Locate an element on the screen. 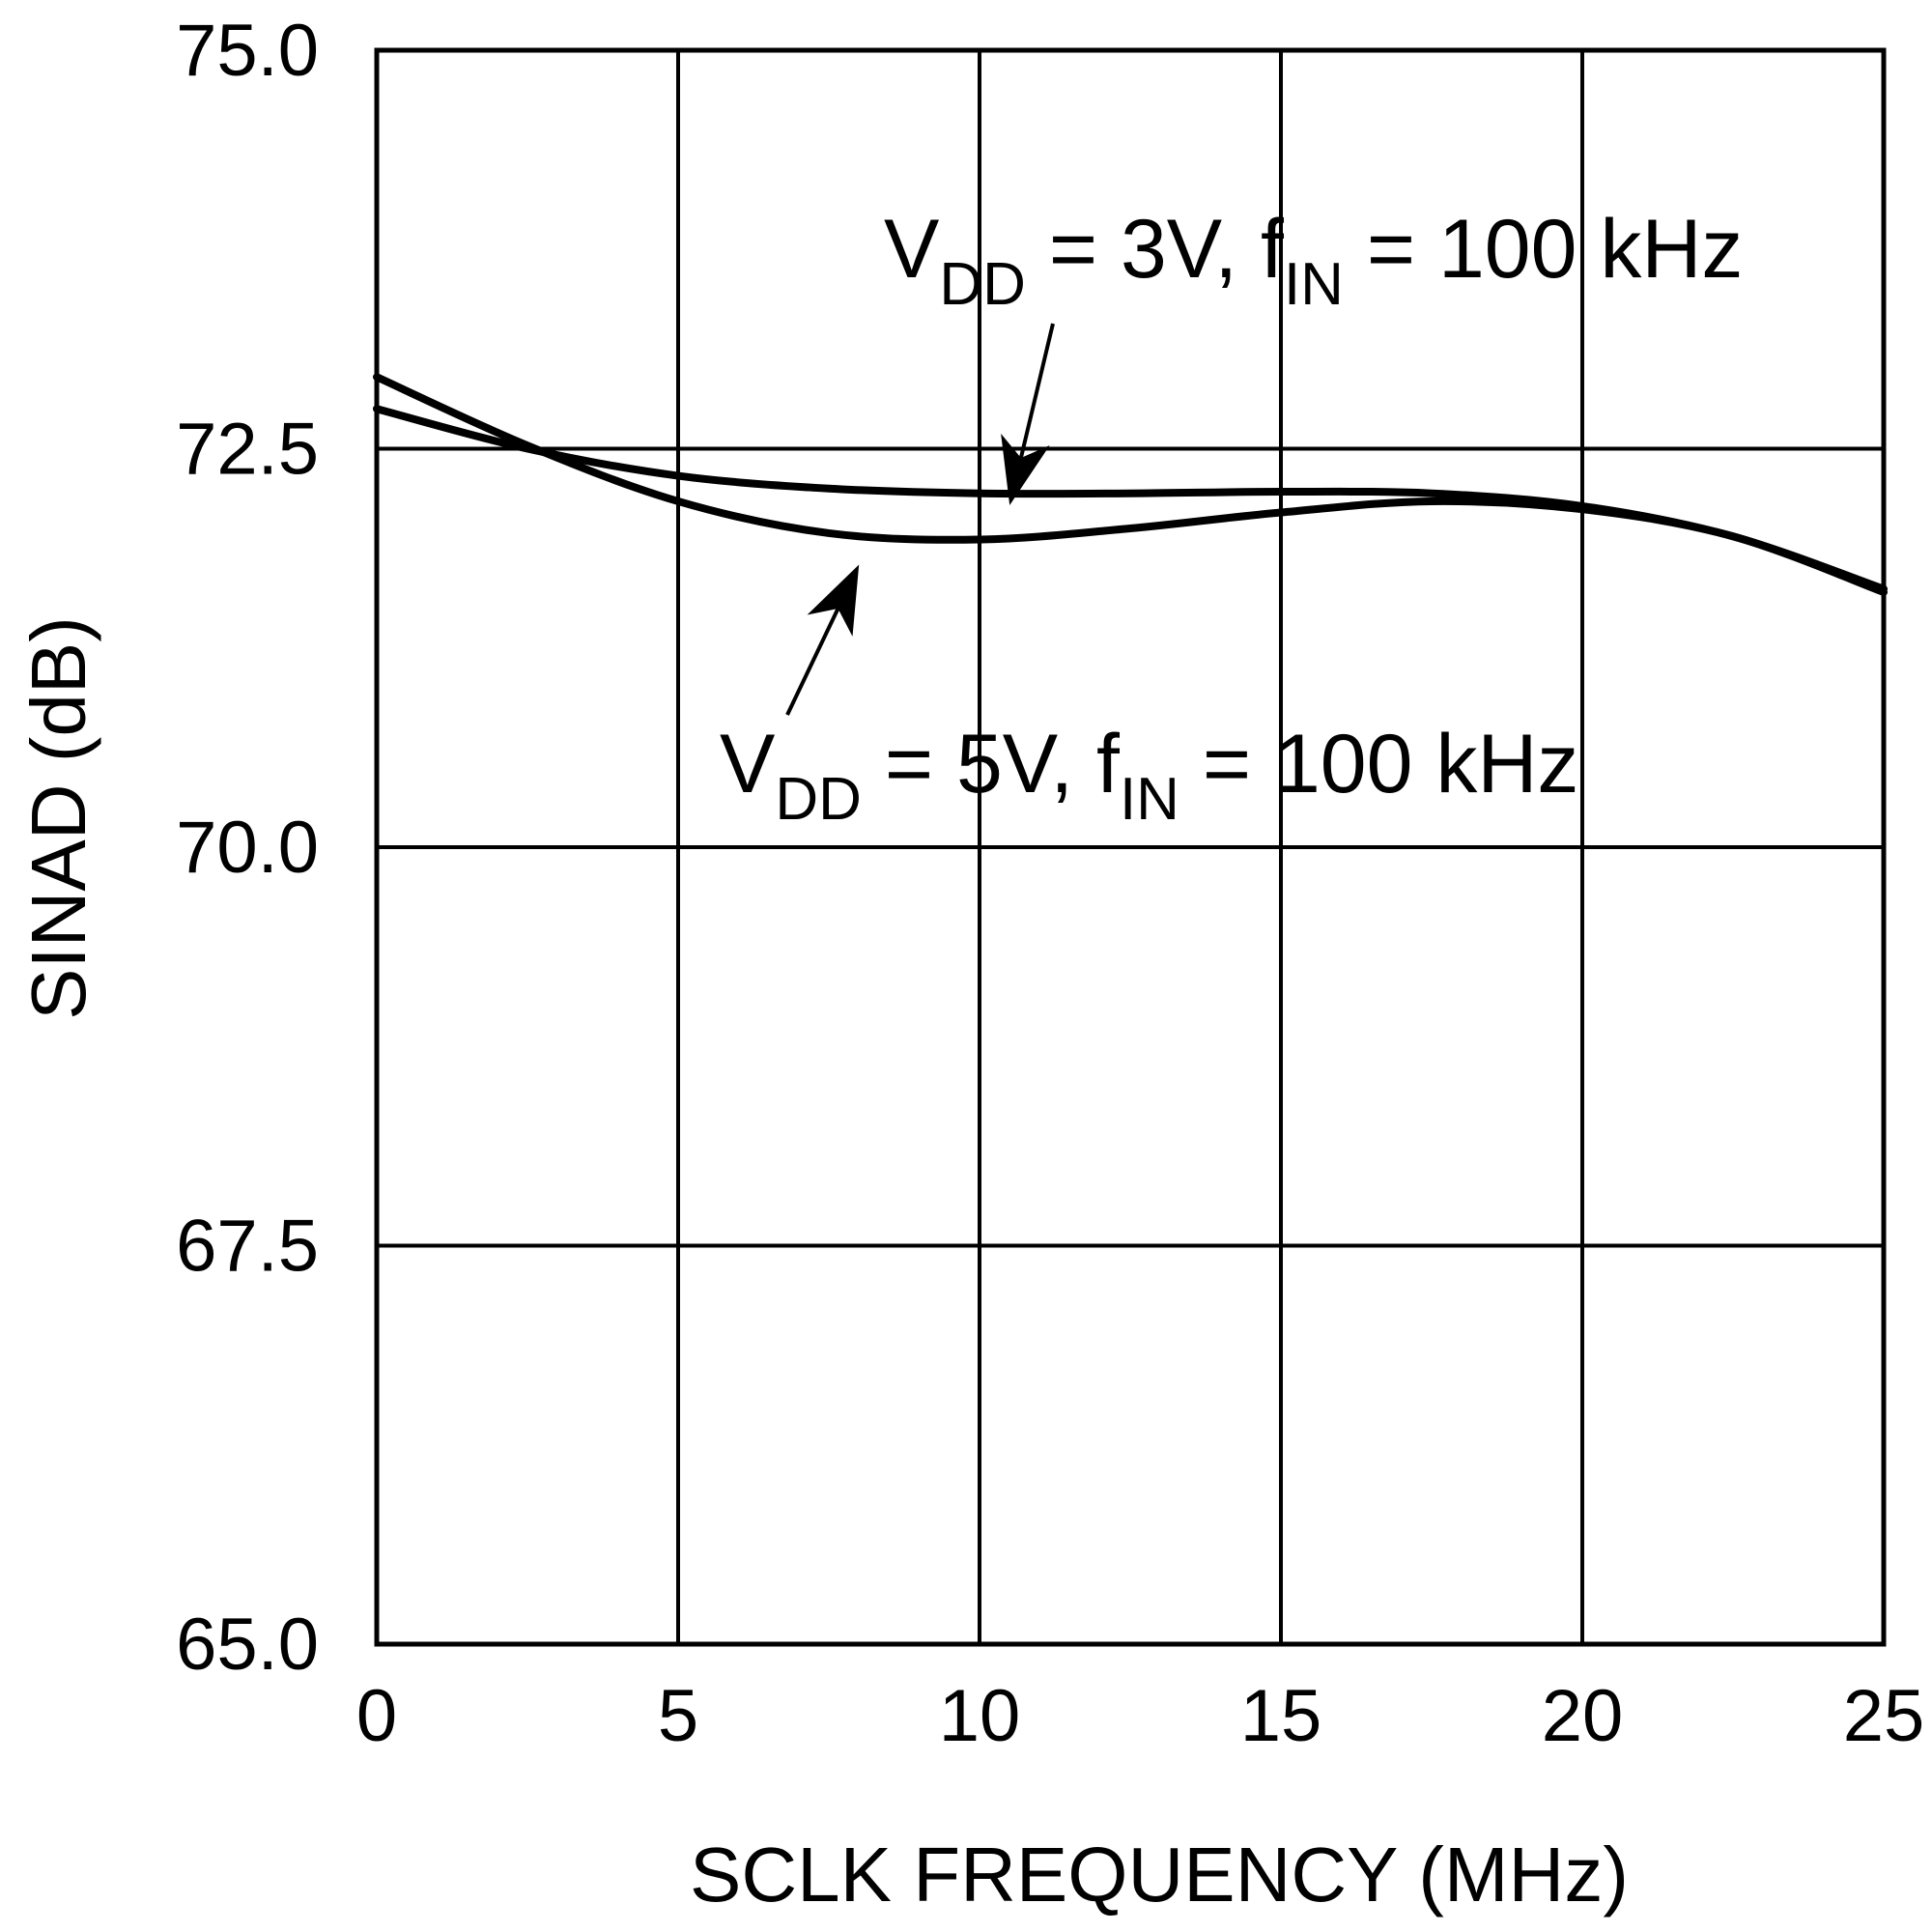  annotation-label-vdd5: VDD = 5V, fIN = 100 kHz is located at coordinates (1149, 775).